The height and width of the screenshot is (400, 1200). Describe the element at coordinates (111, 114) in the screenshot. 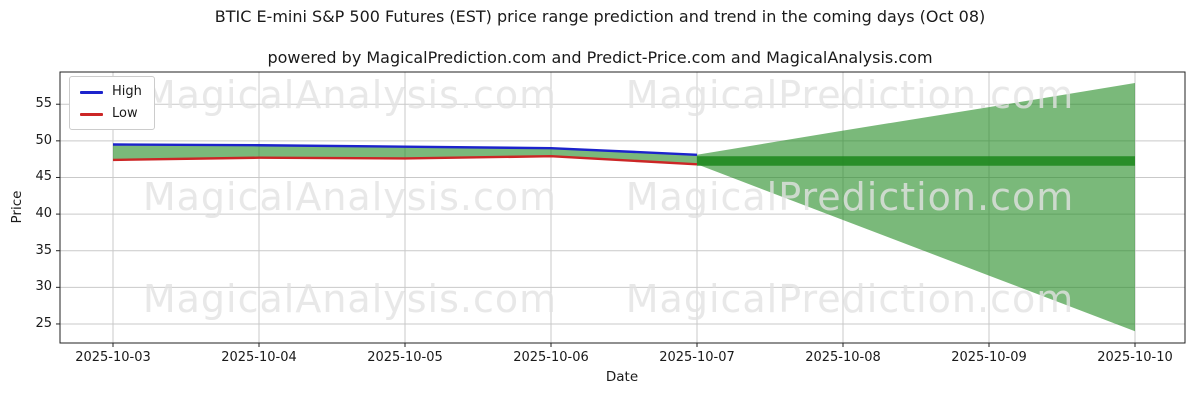

I see `legend-item-low: Low` at that location.